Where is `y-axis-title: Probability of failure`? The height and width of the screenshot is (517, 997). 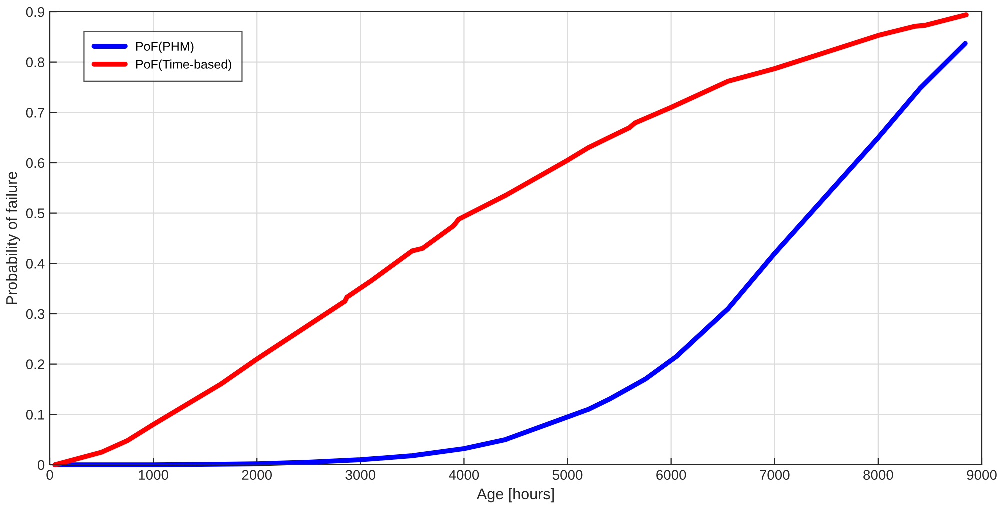 y-axis-title: Probability of failure is located at coordinates (13, 238).